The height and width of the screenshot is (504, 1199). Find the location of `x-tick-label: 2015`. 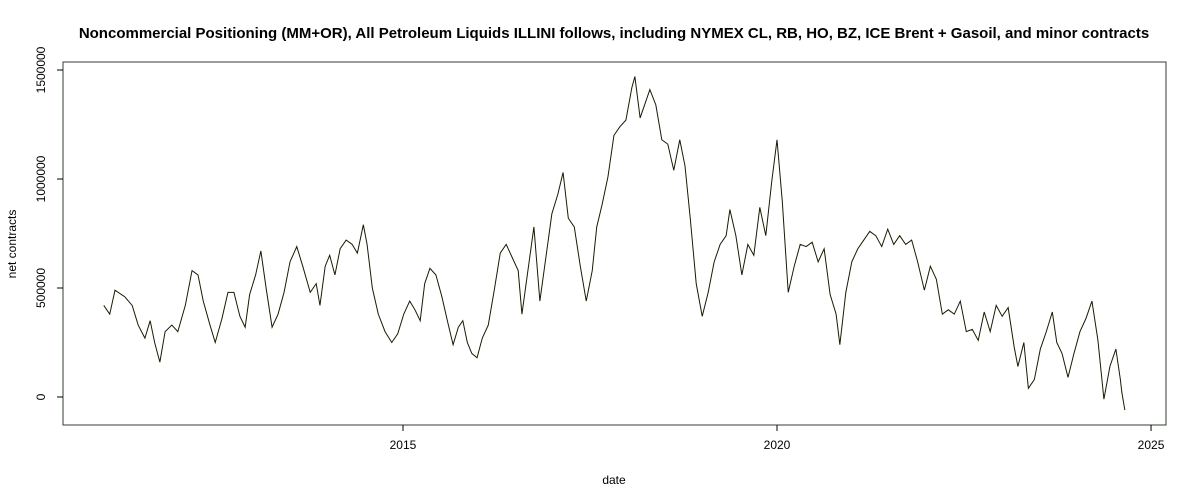

x-tick-label: 2015 is located at coordinates (403, 445).